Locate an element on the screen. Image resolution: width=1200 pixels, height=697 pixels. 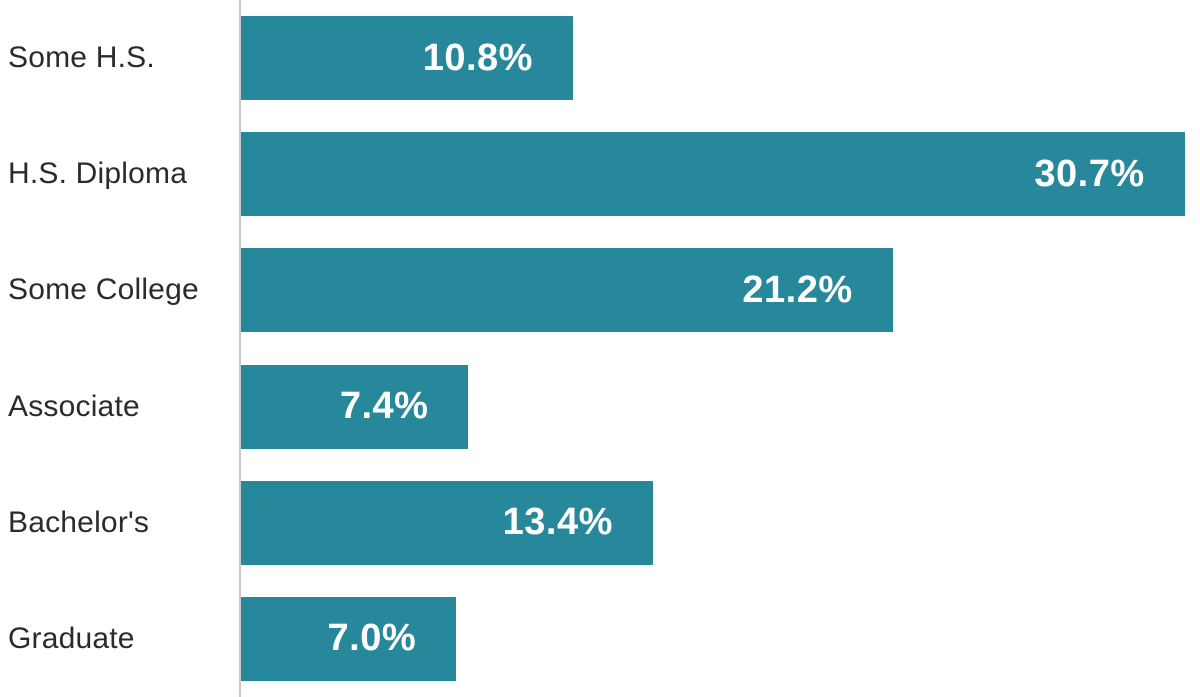
bar: 21.2% is located at coordinates (567, 290).